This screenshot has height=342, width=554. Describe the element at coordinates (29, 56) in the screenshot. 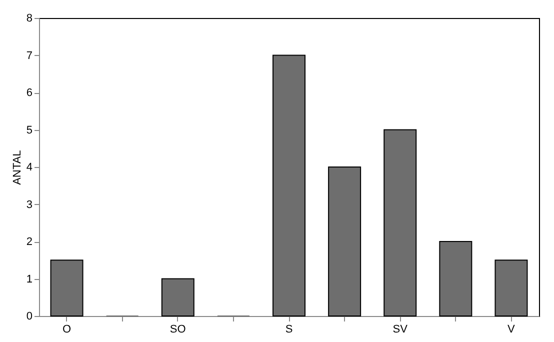

I see `y-tick-label: 7` at that location.